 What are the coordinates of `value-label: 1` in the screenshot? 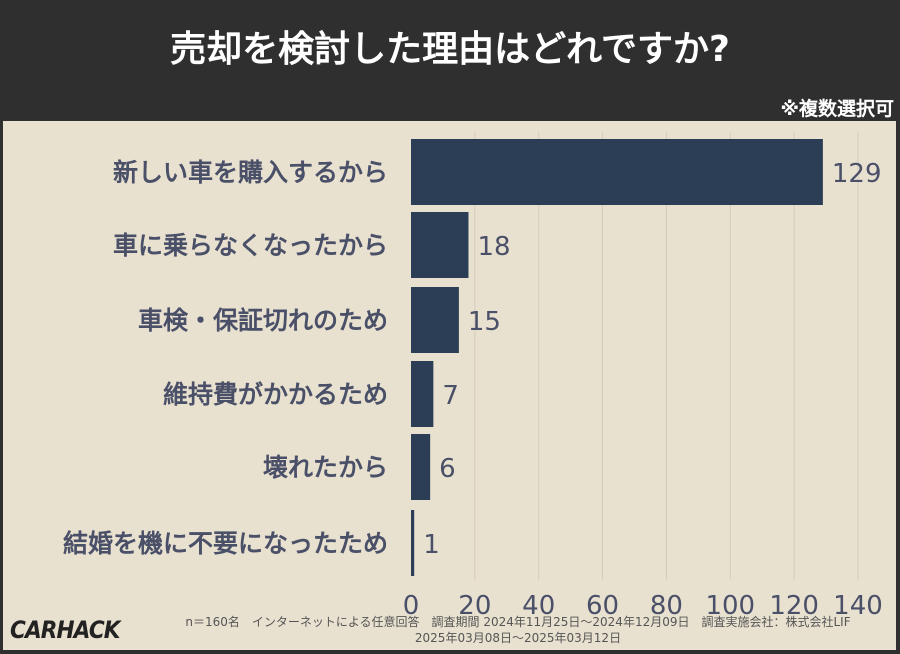 It's located at (431, 545).